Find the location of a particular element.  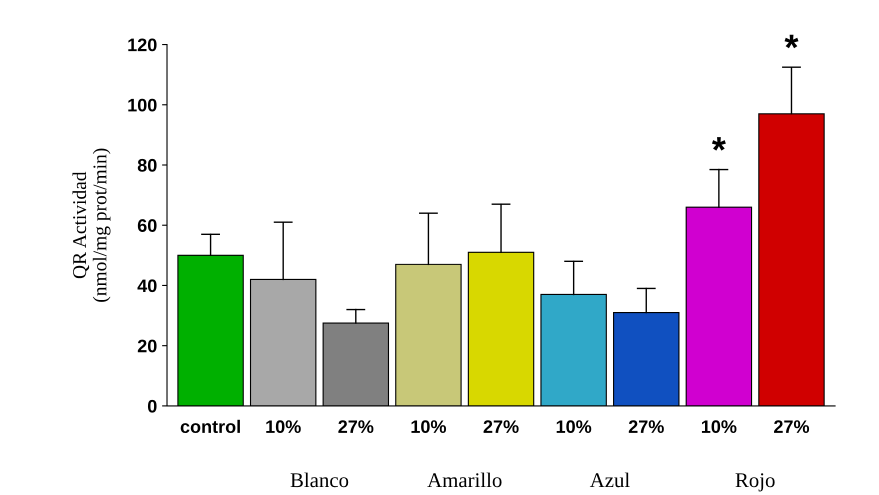

y-tick-label: 120 is located at coordinates (142, 45).